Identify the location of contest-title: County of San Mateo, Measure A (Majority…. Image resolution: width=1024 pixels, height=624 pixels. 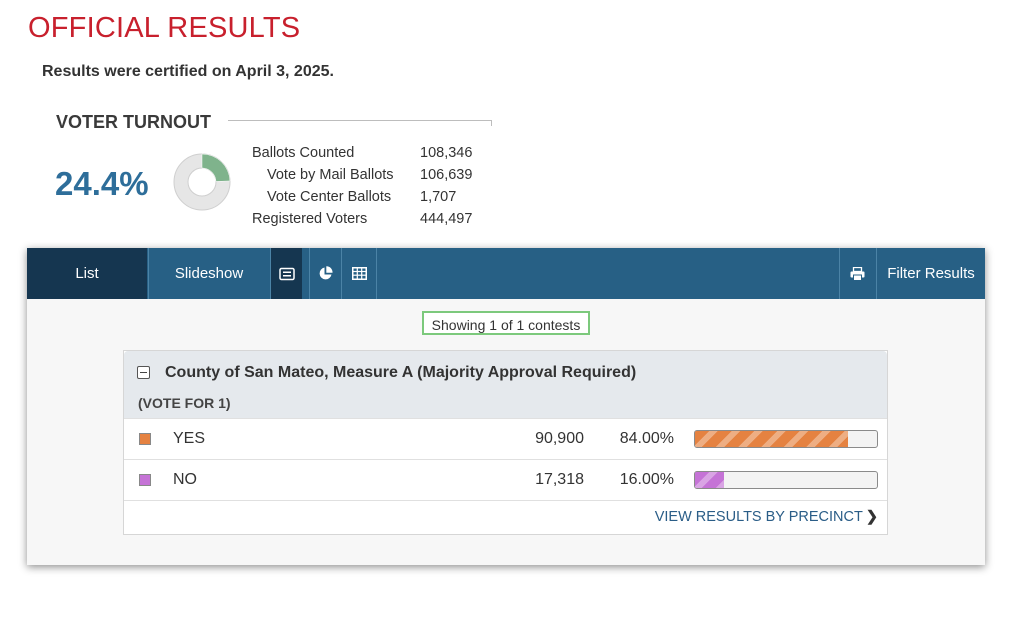
(401, 372).